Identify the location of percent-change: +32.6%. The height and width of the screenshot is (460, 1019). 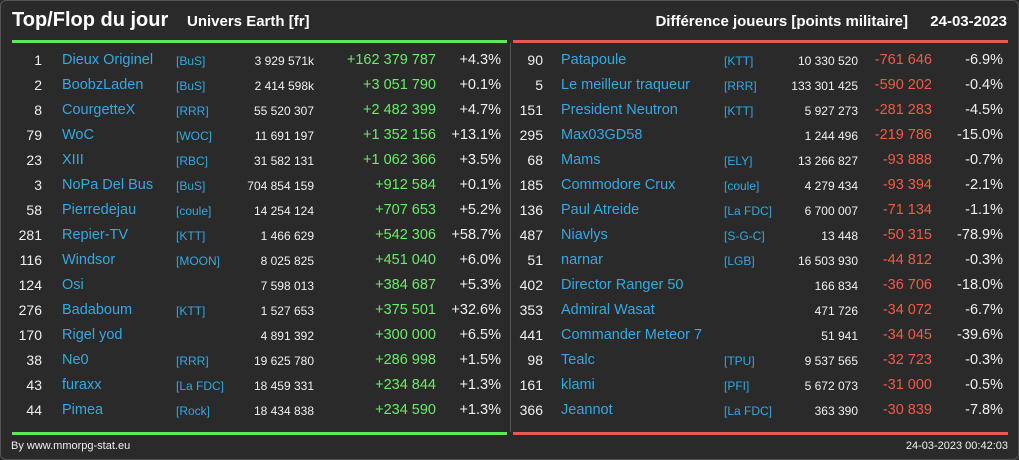
(476, 310).